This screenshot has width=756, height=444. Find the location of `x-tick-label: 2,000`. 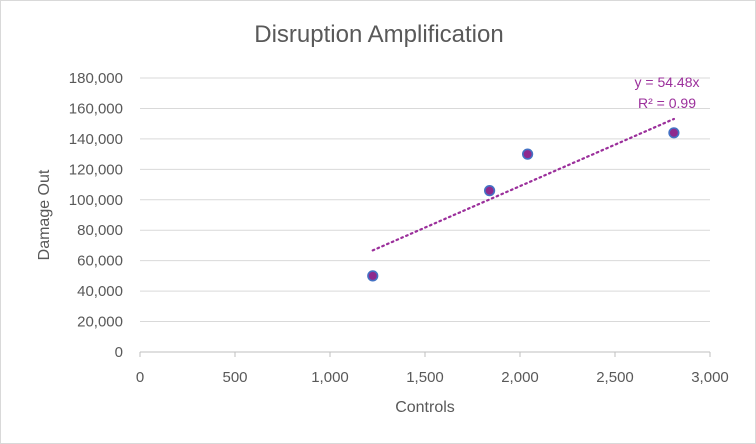

x-tick-label: 2,000 is located at coordinates (520, 377).